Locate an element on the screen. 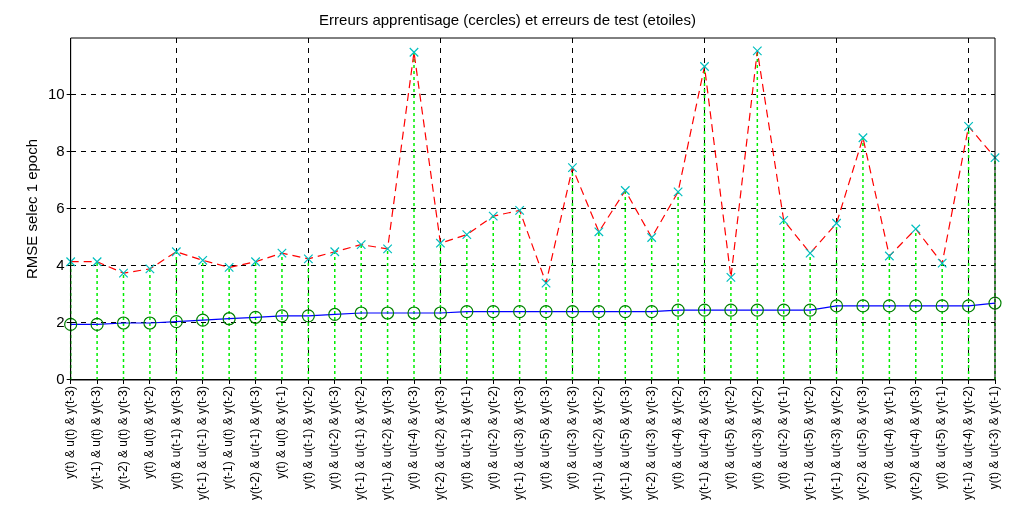 Image resolution: width=1023 pixels, height=508 pixels. x-tick-label: y(t) & u(t) & y(t-3) is located at coordinates (70, 432).